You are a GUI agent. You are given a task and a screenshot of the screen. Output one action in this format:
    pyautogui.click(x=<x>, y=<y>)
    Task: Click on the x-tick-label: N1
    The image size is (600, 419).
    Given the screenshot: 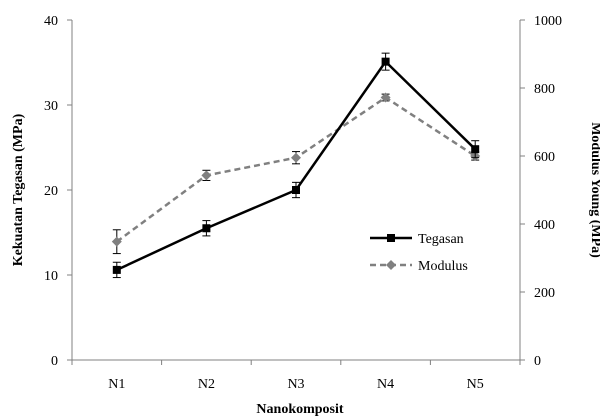 What is the action you would take?
    pyautogui.click(x=116, y=384)
    